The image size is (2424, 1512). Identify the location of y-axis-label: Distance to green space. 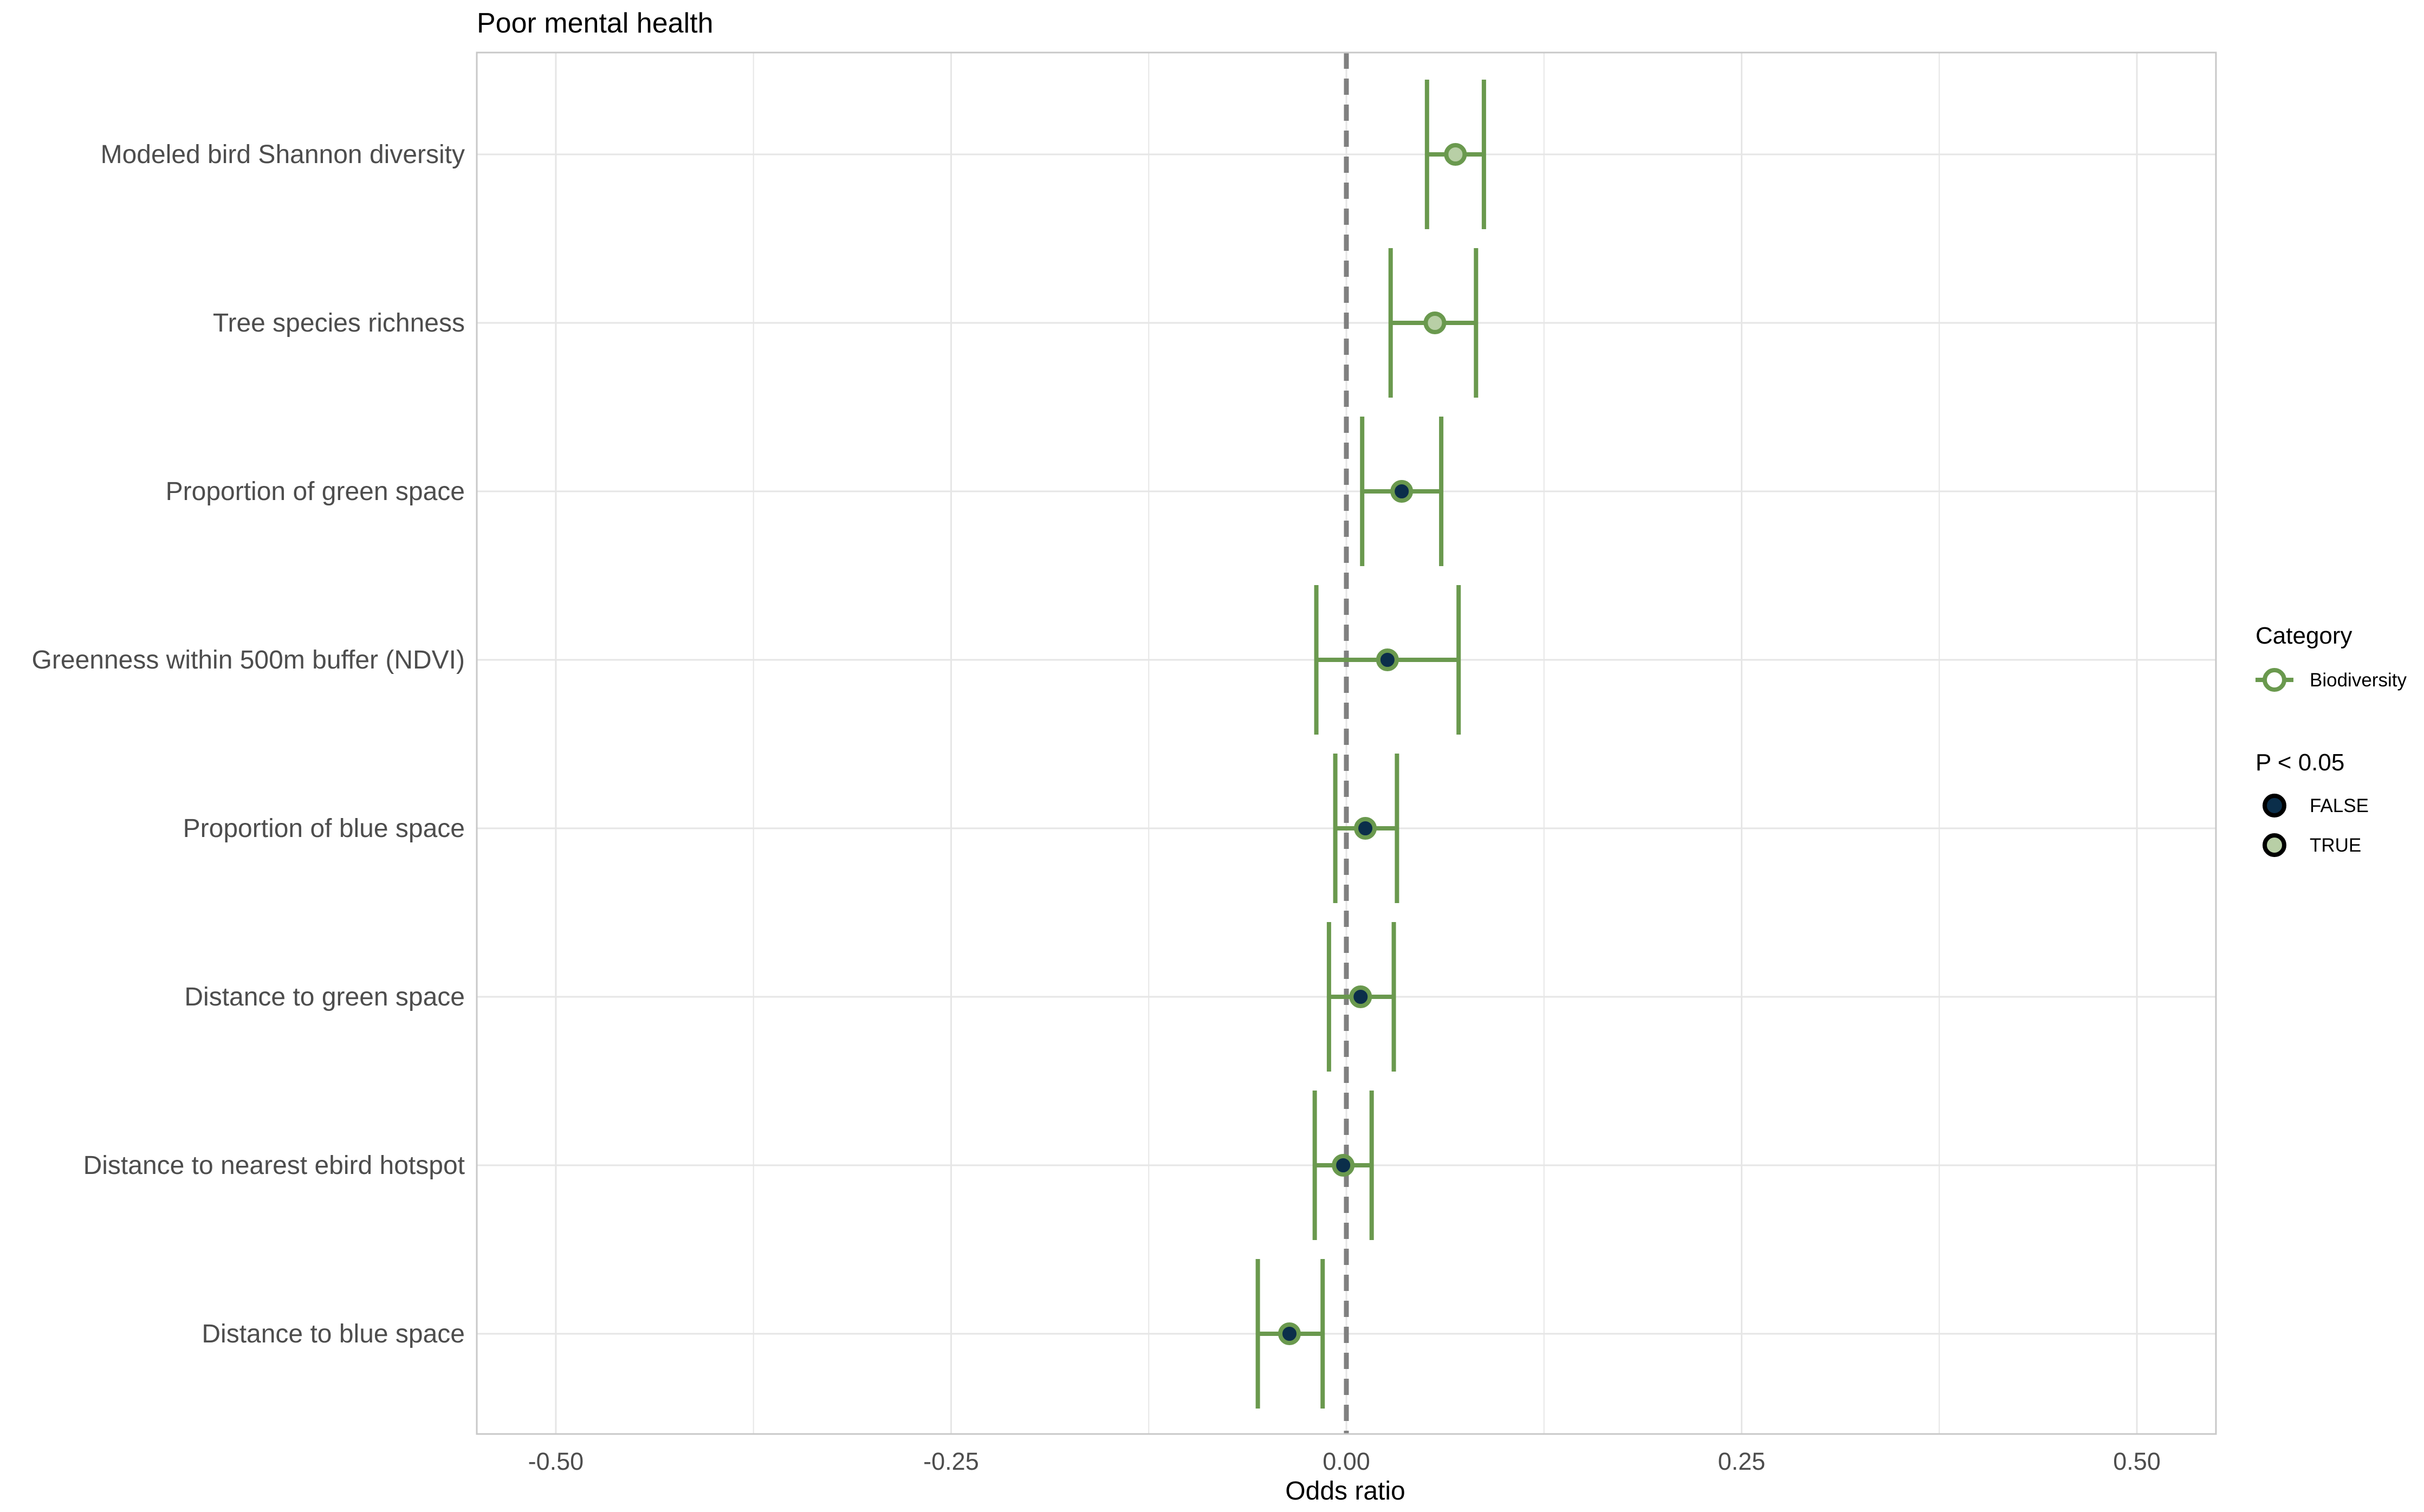
(324, 997).